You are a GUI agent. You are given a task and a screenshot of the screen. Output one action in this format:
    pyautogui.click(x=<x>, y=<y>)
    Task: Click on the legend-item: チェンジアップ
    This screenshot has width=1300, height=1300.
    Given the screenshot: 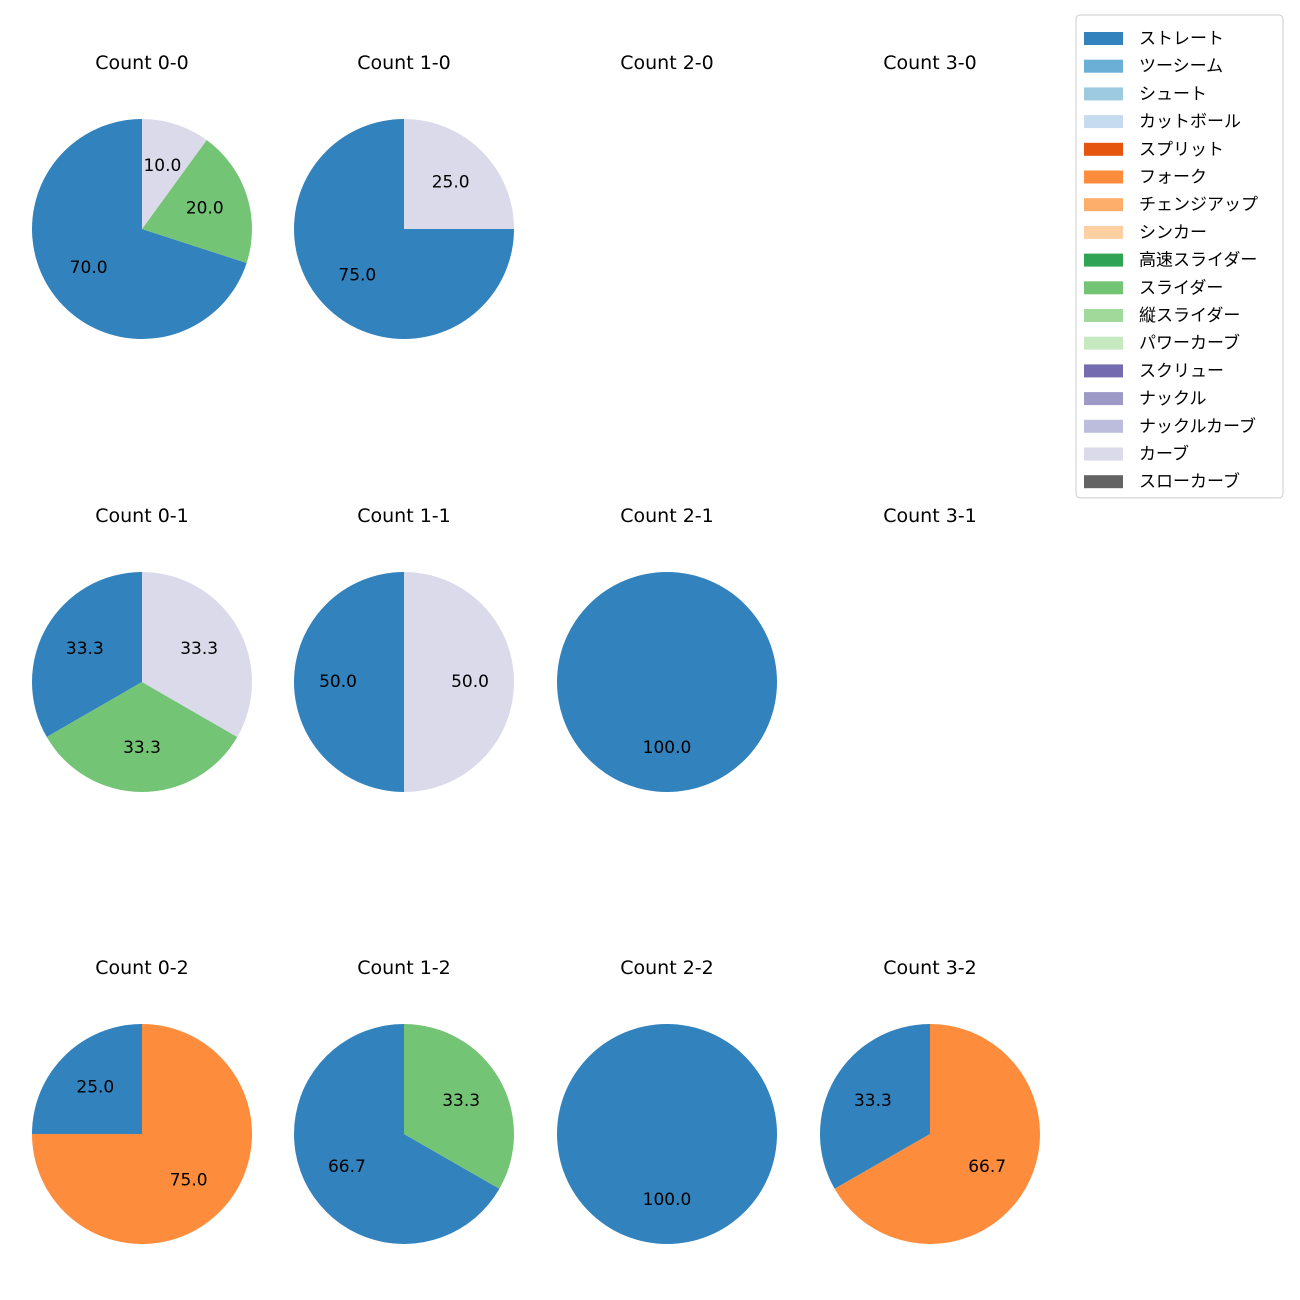 What is the action you would take?
    pyautogui.click(x=1171, y=205)
    